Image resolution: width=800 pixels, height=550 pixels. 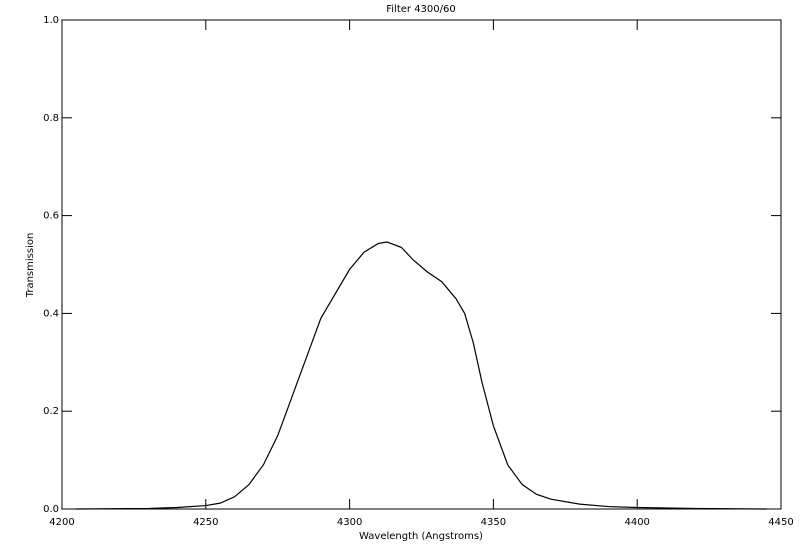 I want to click on y-tick-label: 1.0, so click(x=51, y=20).